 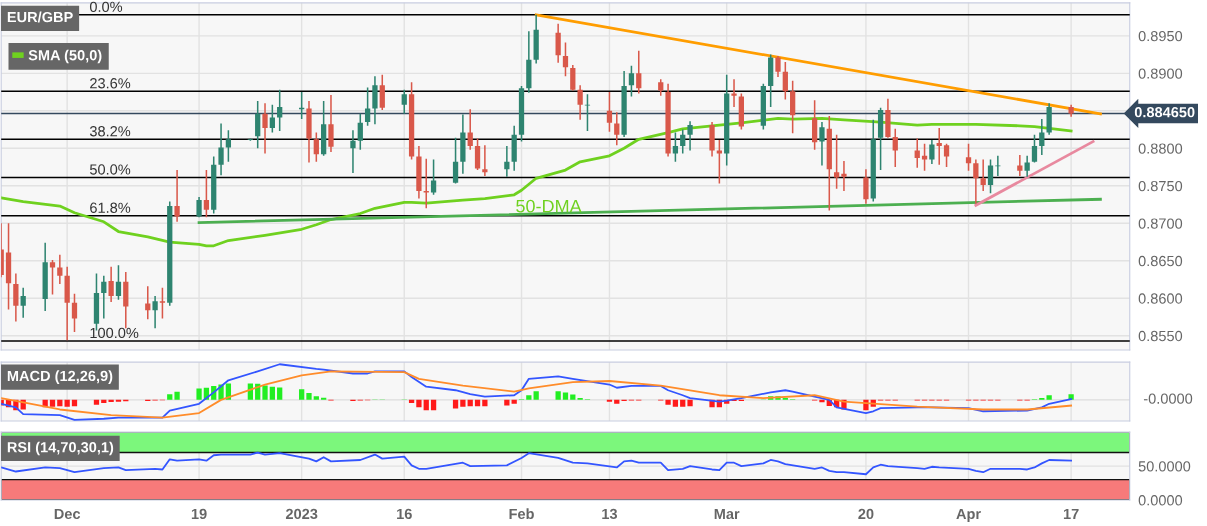 I want to click on y-tick-label: 0.8600, so click(x=1160, y=298).